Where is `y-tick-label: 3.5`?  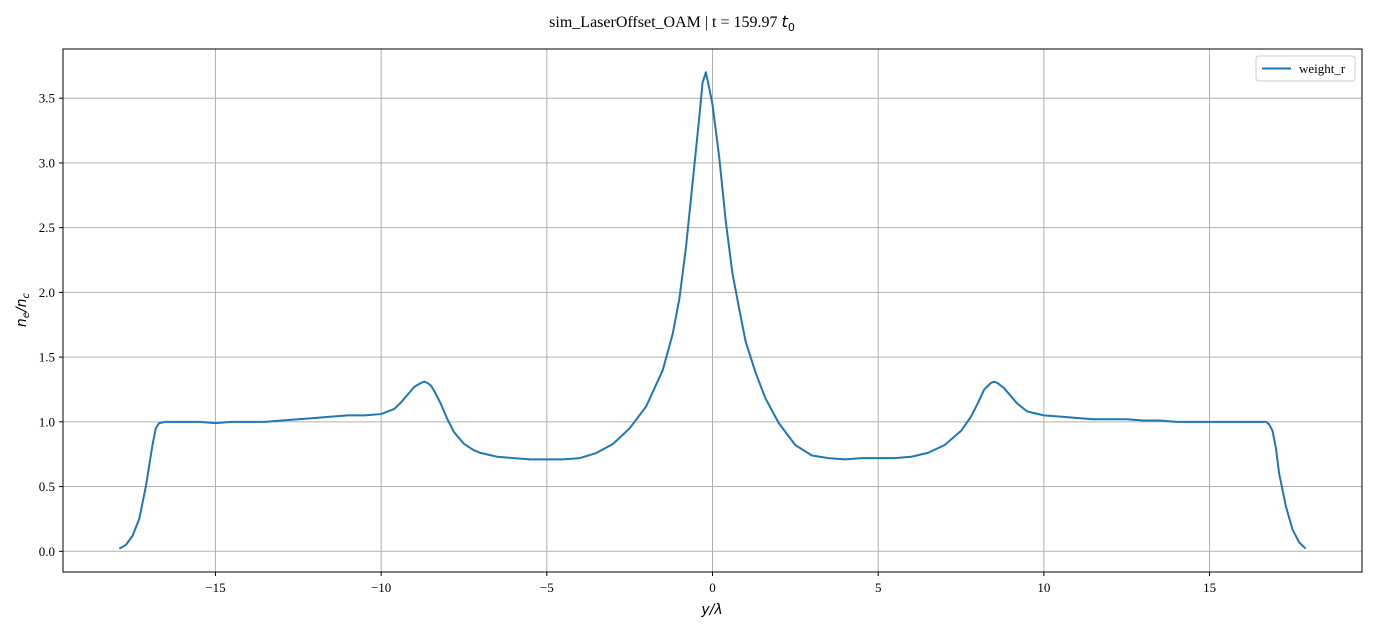 y-tick-label: 3.5 is located at coordinates (47, 98).